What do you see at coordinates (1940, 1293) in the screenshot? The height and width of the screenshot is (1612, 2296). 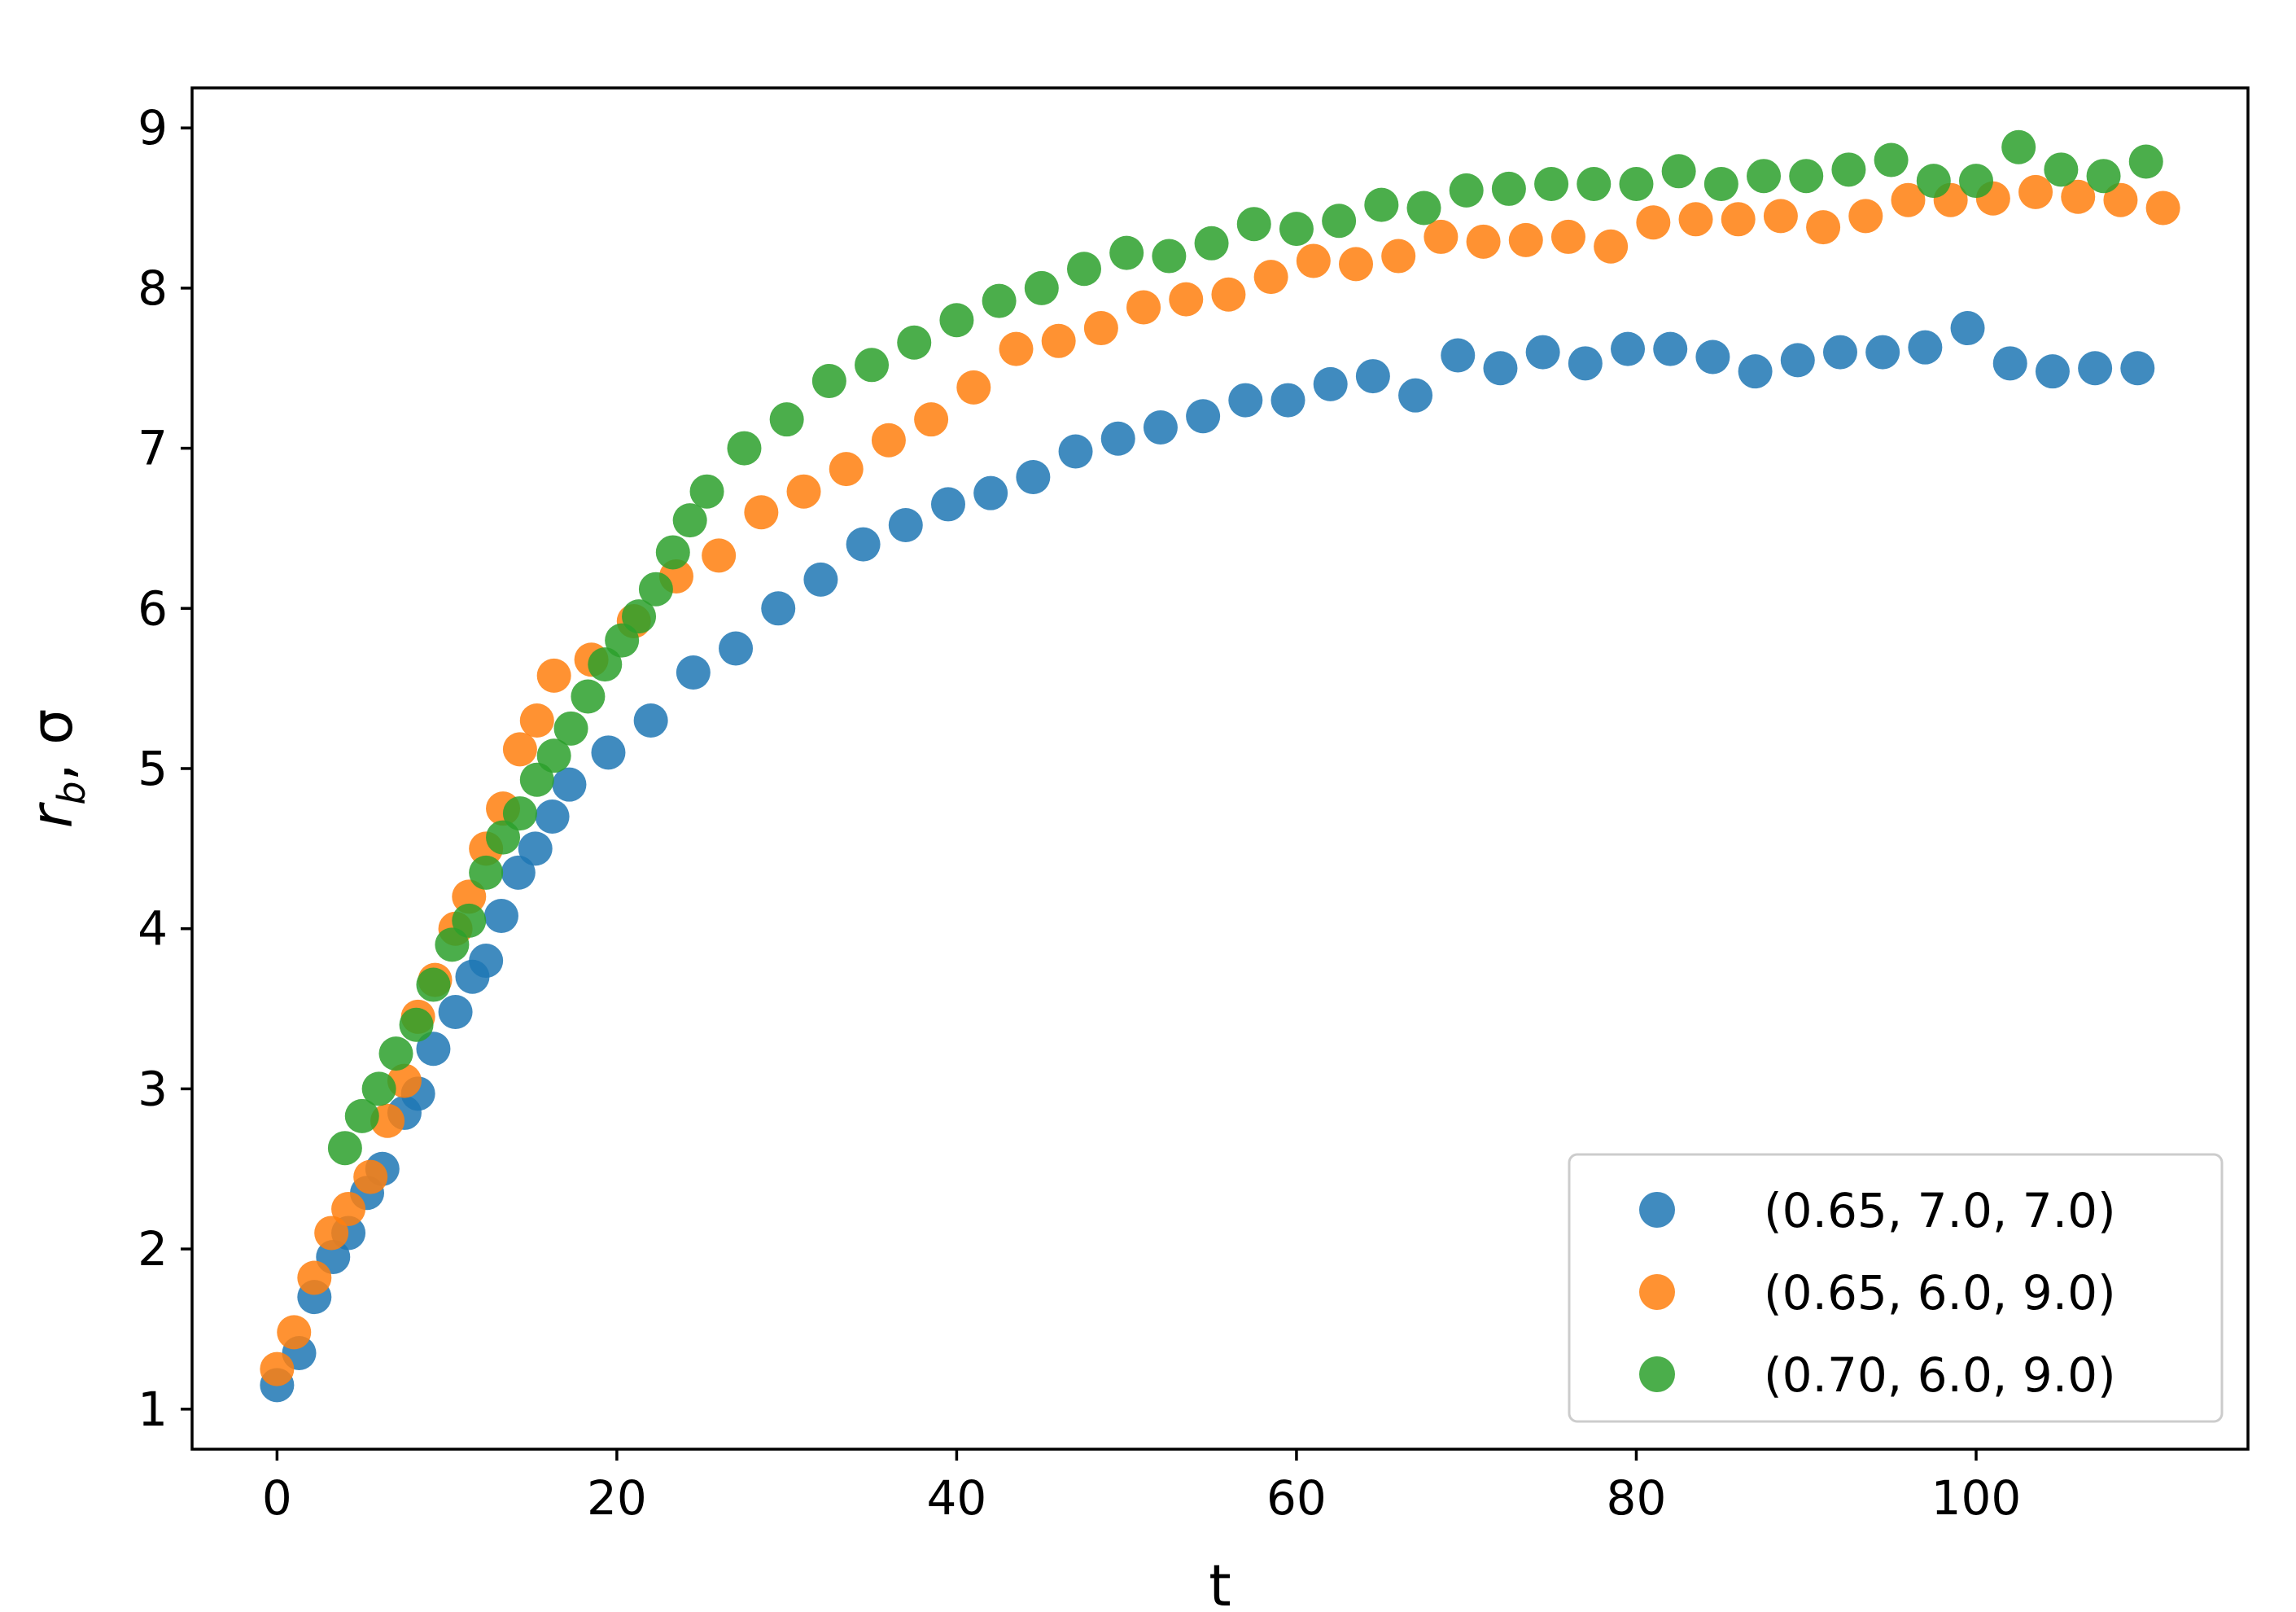 I see `legend-label: (0.65, 6.0, 9.0)` at bounding box center [1940, 1293].